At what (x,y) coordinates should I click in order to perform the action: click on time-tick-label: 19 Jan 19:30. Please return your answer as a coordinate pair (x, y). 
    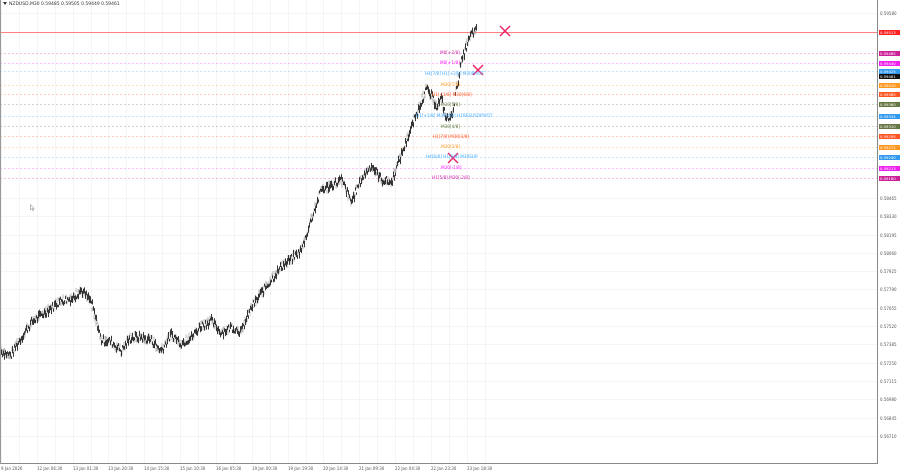
    Looking at the image, I should click on (301, 468).